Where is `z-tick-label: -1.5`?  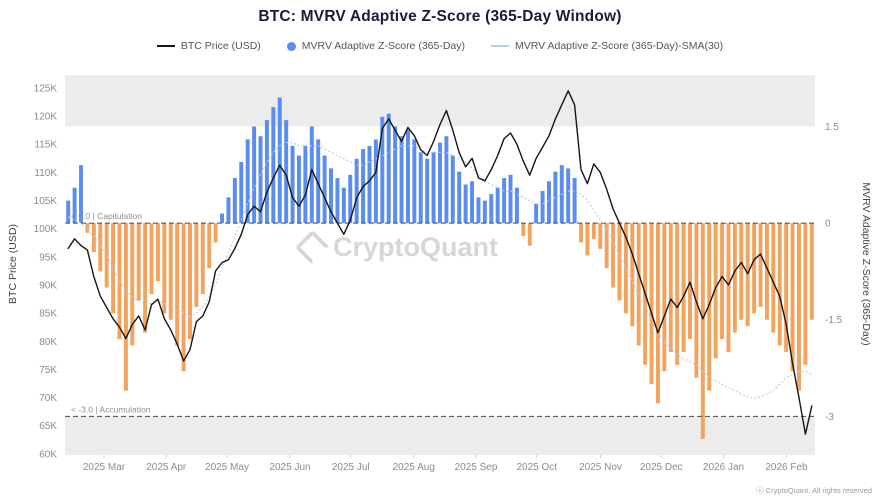
z-tick-label: -1.5 is located at coordinates (834, 320).